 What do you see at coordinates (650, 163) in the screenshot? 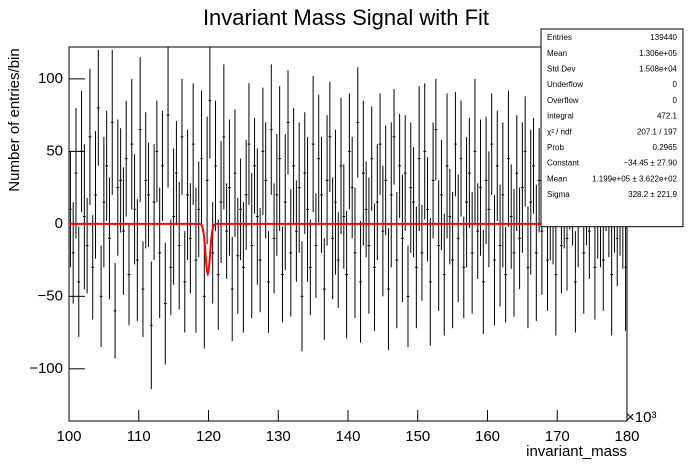
I see `stats-value: −34.45 ± 27.90` at bounding box center [650, 163].